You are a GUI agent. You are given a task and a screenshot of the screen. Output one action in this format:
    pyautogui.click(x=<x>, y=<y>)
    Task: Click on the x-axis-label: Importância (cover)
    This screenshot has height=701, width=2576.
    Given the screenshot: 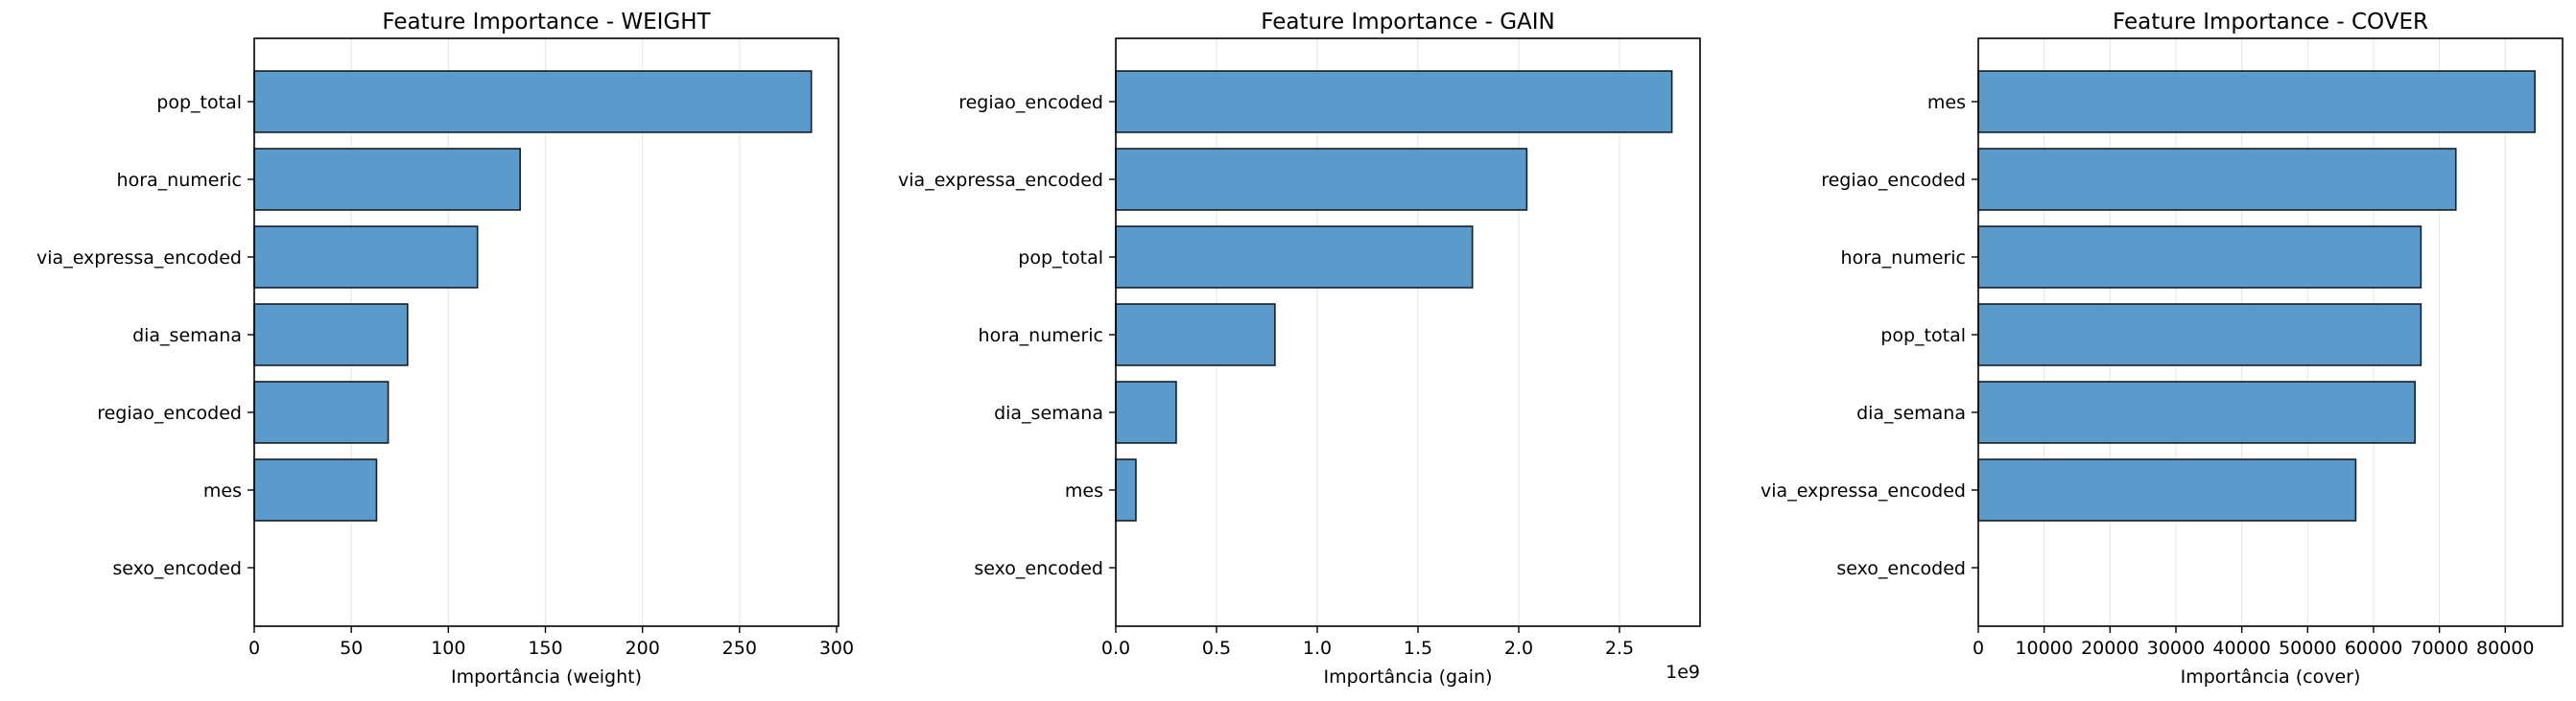 What is the action you would take?
    pyautogui.click(x=2271, y=677)
    